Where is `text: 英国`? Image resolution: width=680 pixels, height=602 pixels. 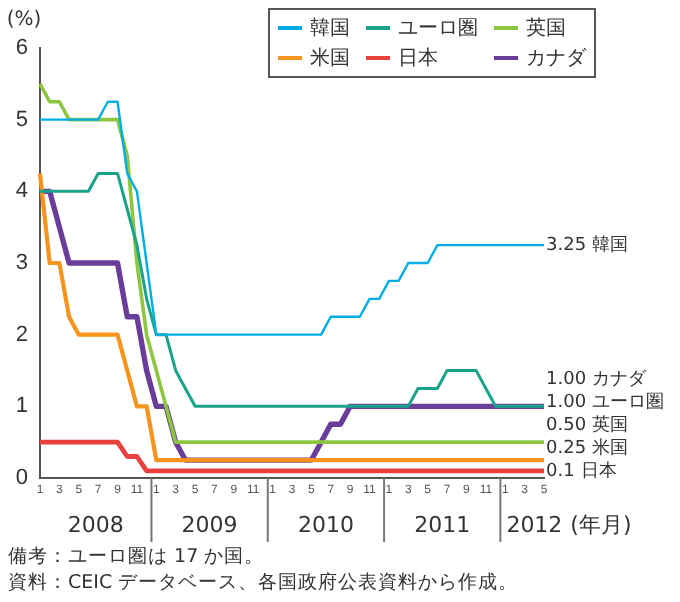 text: 英国 is located at coordinates (610, 425).